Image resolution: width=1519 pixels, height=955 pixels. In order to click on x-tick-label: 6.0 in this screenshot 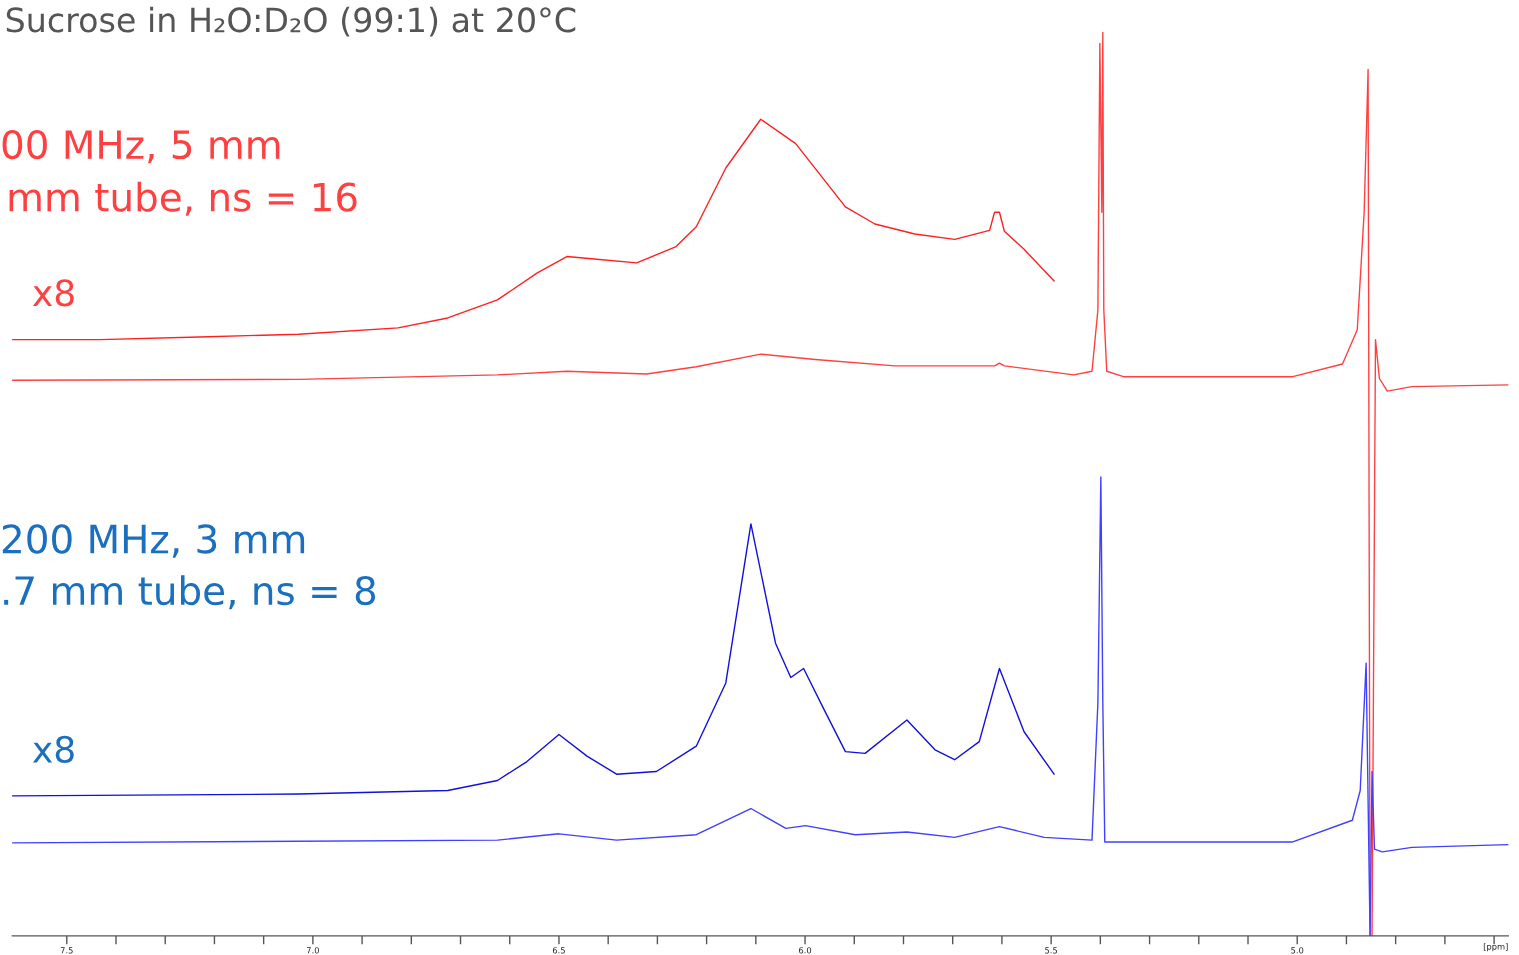, I will do `click(805, 950)`.